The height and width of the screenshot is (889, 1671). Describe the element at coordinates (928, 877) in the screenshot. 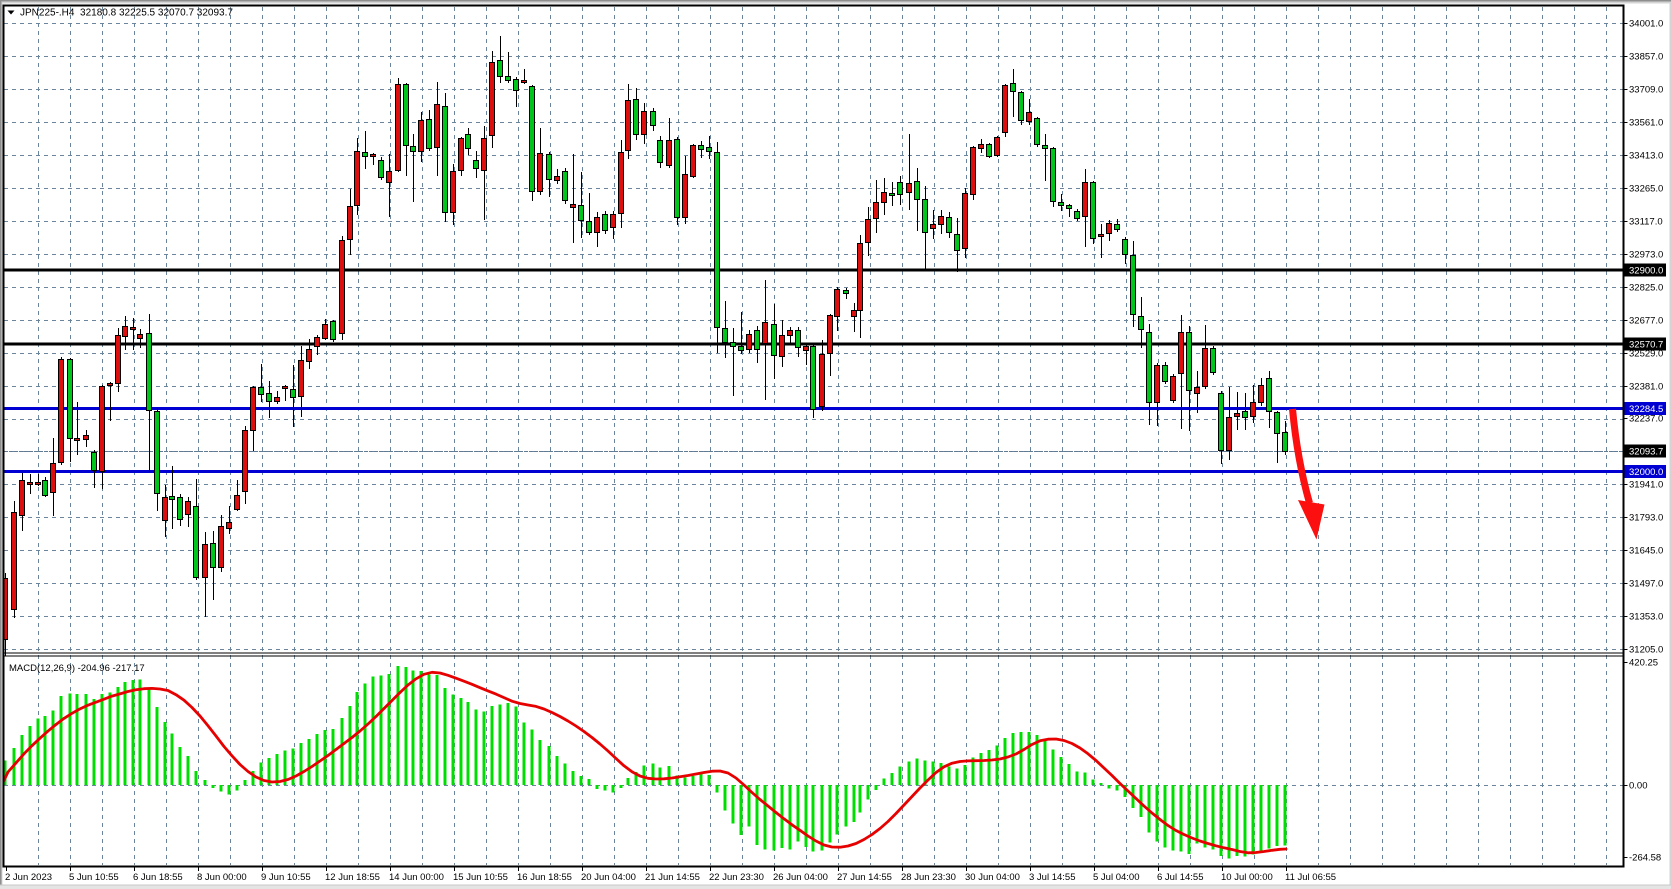

I see `svg-text: 28 Jun 23:30` at that location.